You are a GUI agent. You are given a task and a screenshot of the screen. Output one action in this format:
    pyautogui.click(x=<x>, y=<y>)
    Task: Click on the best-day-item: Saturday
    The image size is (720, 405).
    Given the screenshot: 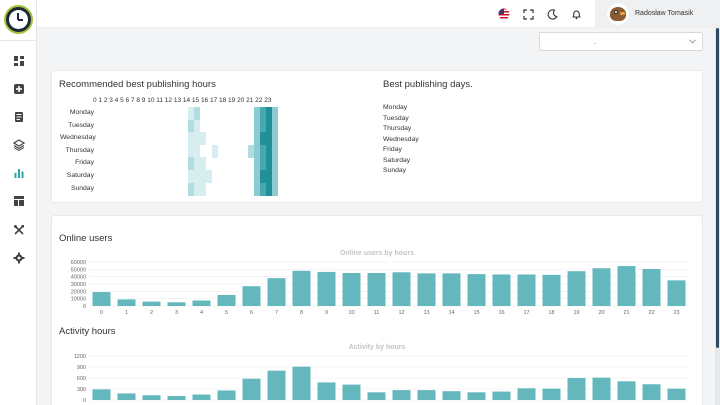 What is the action you would take?
    pyautogui.click(x=397, y=160)
    